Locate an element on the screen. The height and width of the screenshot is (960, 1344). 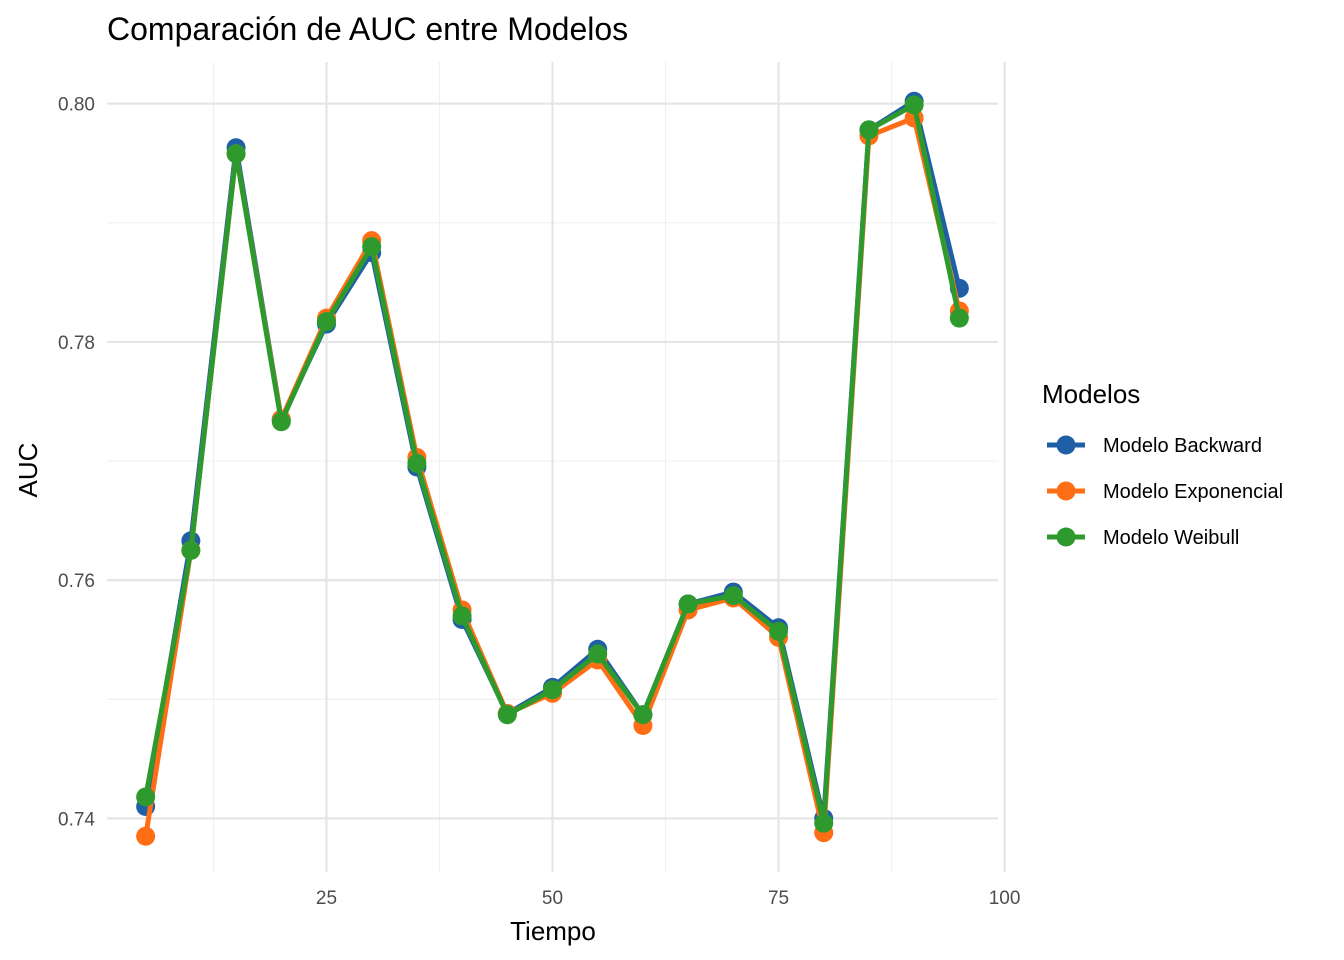
chart-title: Comparación de AUC entre Modelos is located at coordinates (367, 29).